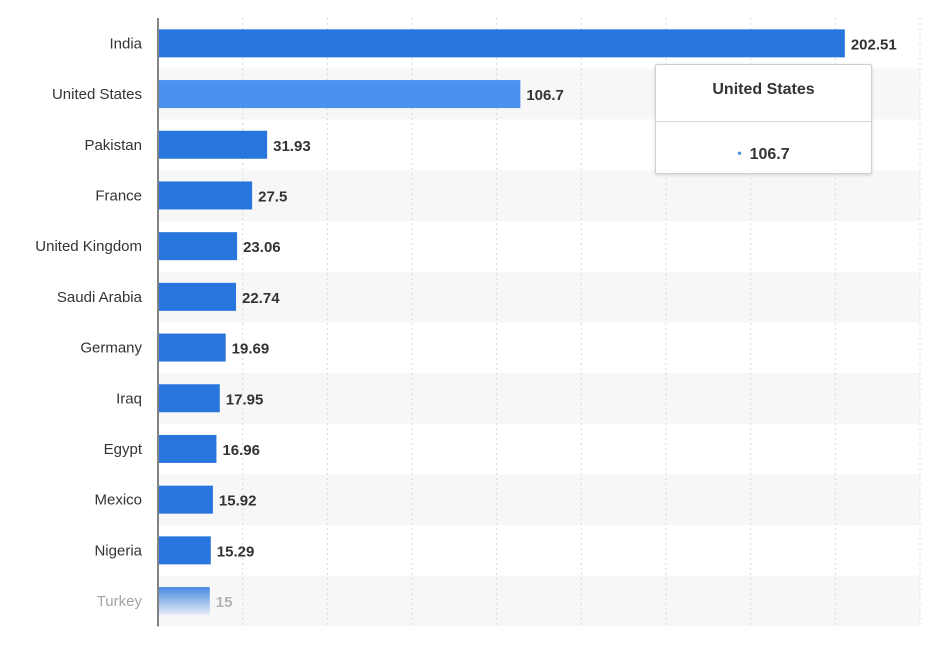  I want to click on value-label: 23.06, so click(262, 247).